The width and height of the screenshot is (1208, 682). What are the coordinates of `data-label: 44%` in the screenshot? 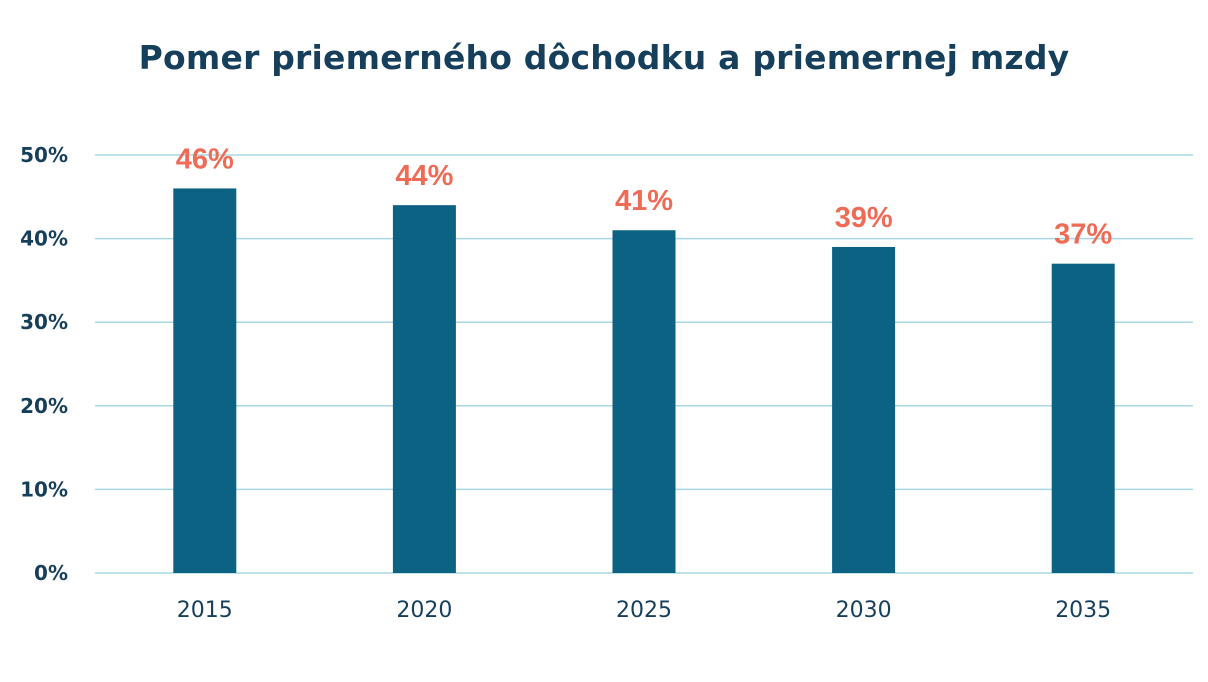 It's located at (424, 176).